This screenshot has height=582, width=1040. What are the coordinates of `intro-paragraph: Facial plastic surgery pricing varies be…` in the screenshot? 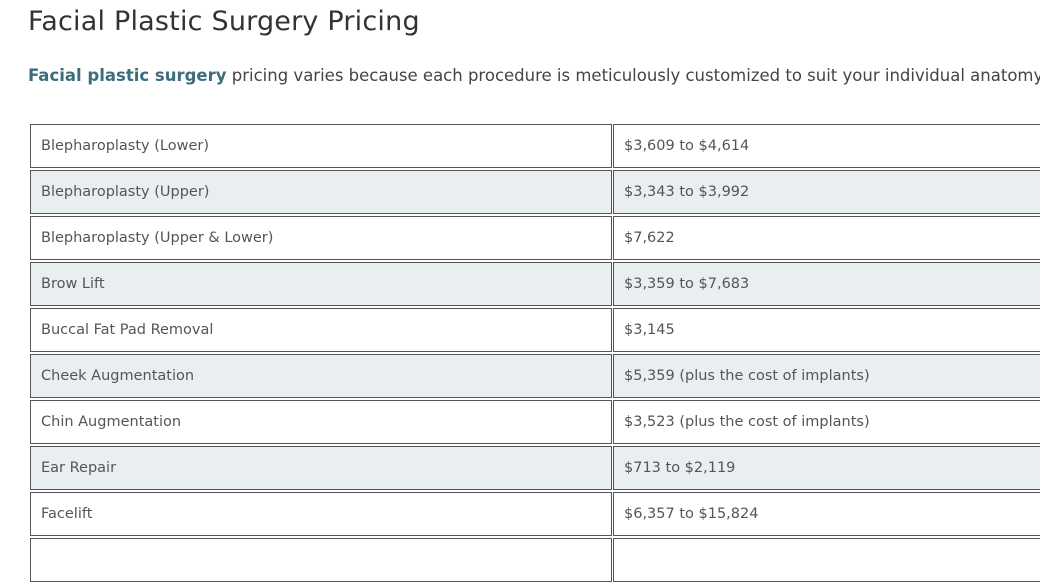 It's located at (534, 75).